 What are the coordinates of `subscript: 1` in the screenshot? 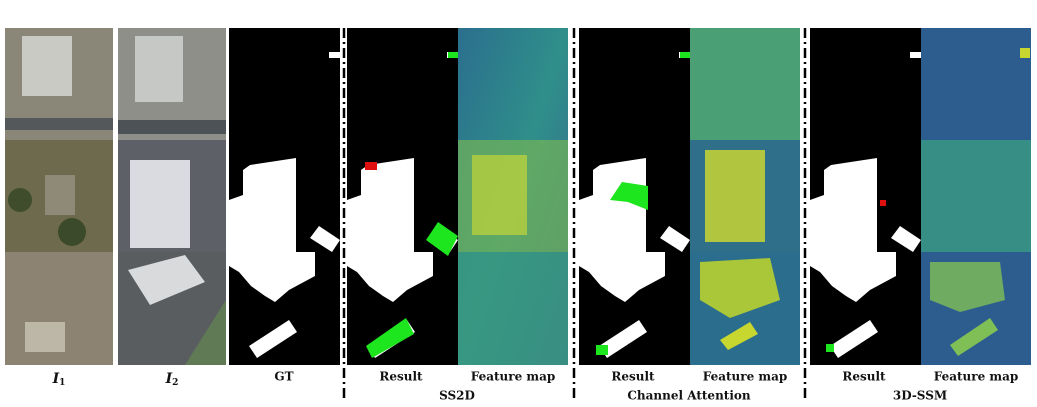 It's located at (62, 383).